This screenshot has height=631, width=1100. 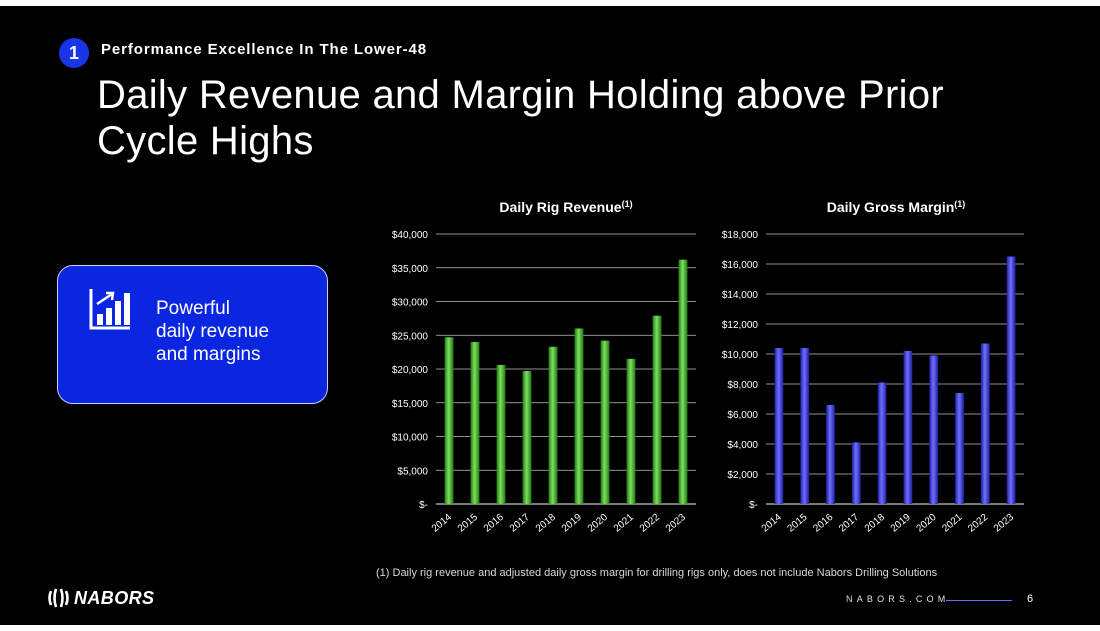 I want to click on chart-title: Daily Gross Margin(1), so click(x=896, y=207).